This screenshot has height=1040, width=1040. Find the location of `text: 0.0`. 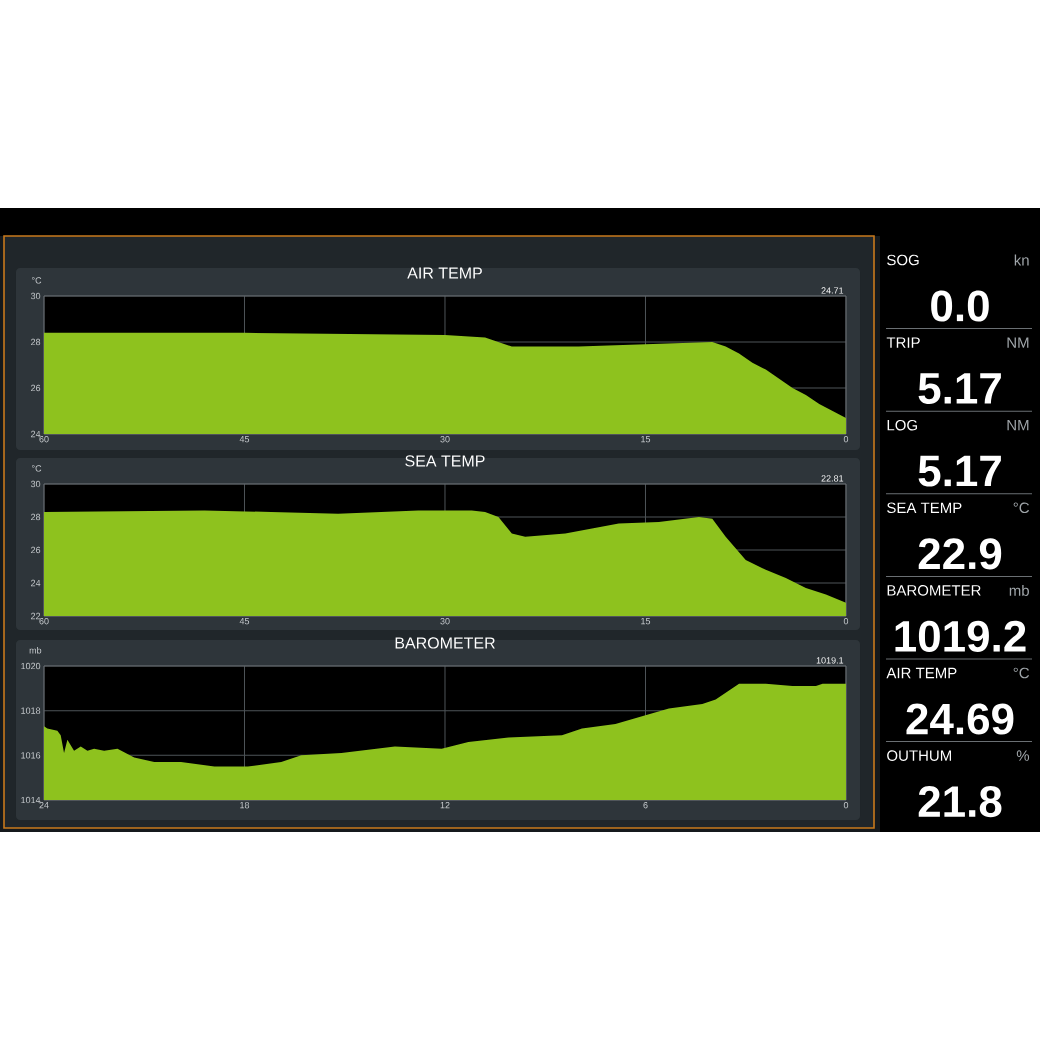

text: 0.0 is located at coordinates (960, 306).